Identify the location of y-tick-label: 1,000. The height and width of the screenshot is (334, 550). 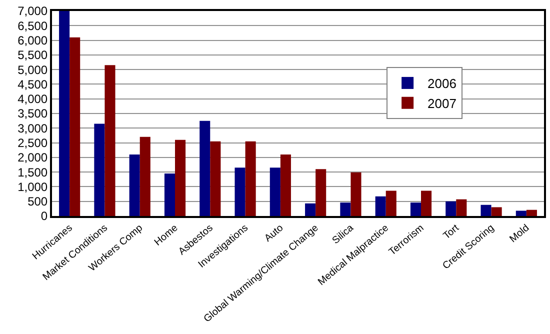
(33, 187).